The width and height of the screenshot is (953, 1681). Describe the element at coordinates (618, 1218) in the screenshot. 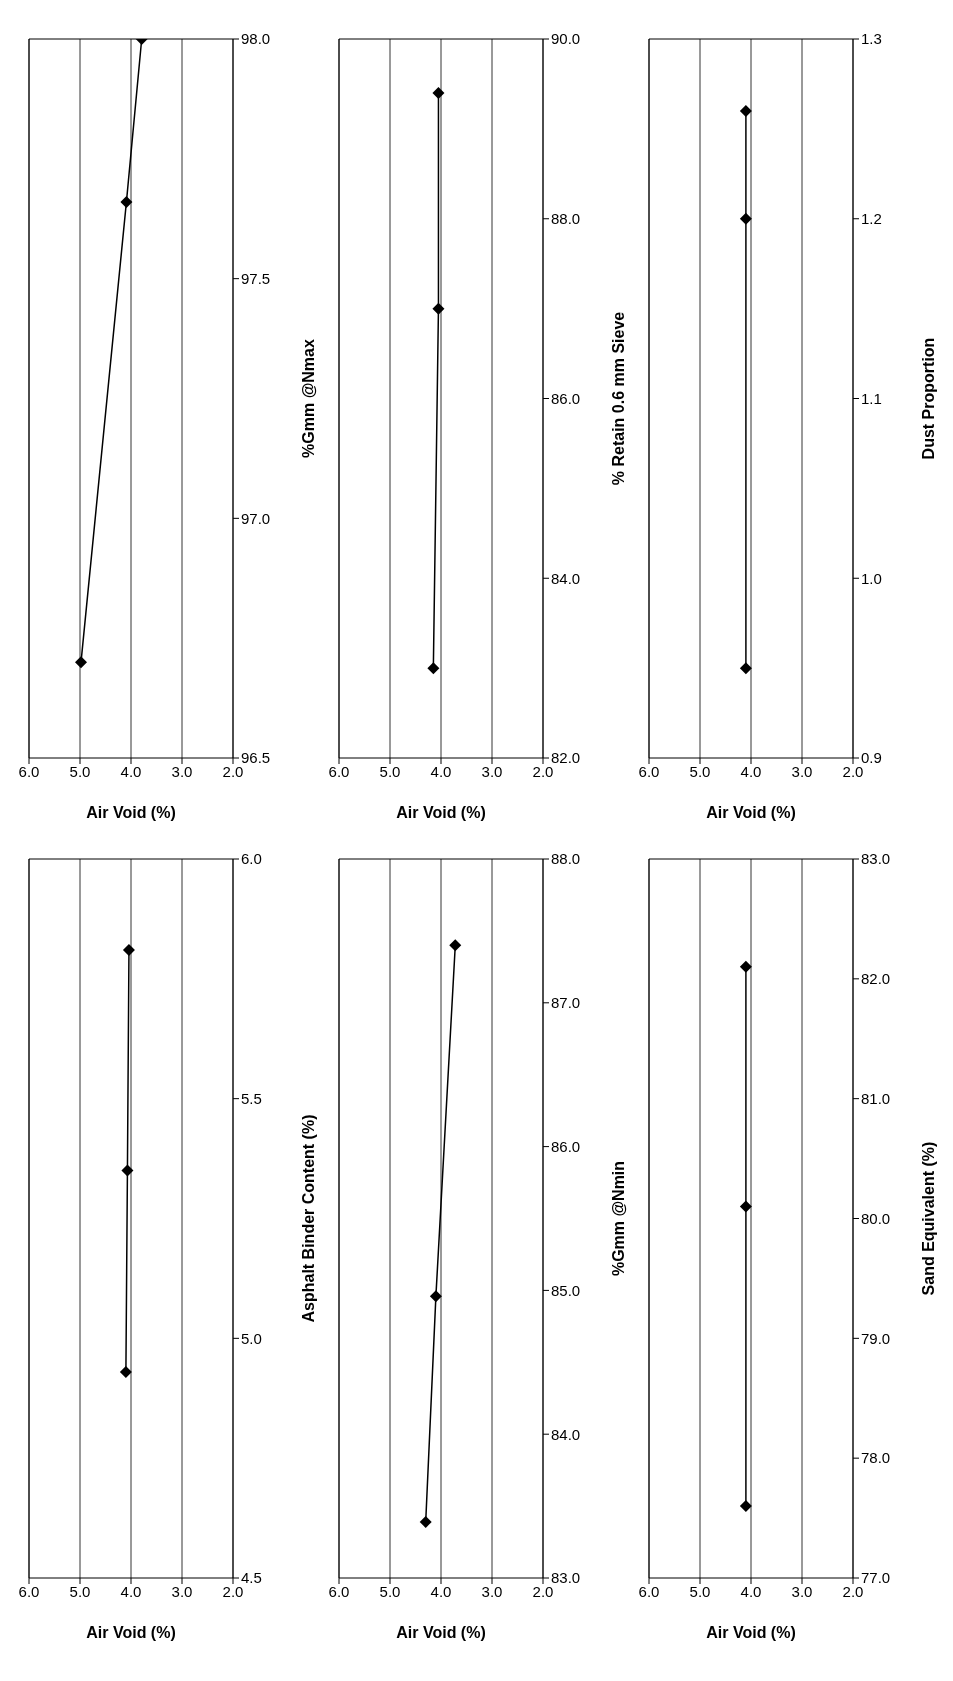

I see `y-axis-title: %Gmm @Nmin` at that location.